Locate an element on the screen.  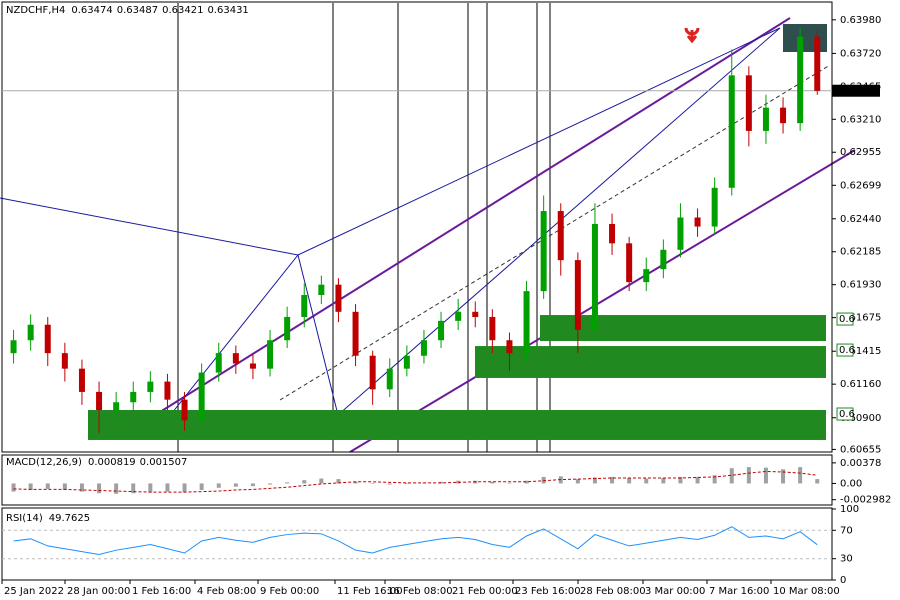
signal-line is located at coordinates (415, 481).